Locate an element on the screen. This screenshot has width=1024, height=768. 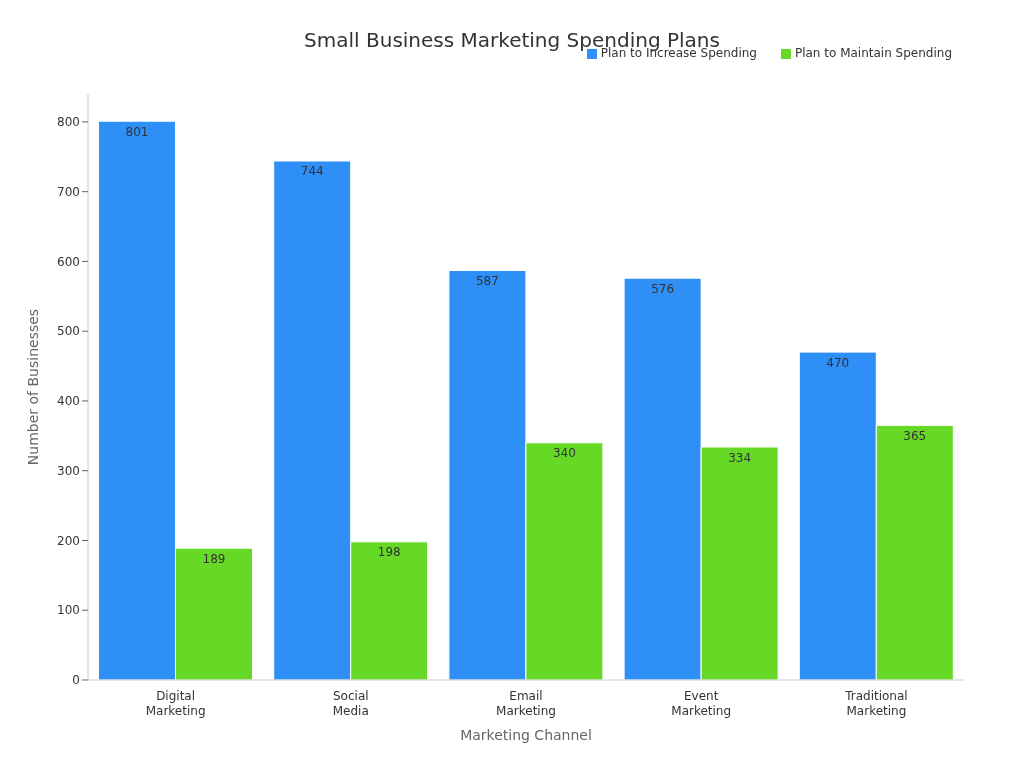
data-label: 365 is located at coordinates (915, 435).